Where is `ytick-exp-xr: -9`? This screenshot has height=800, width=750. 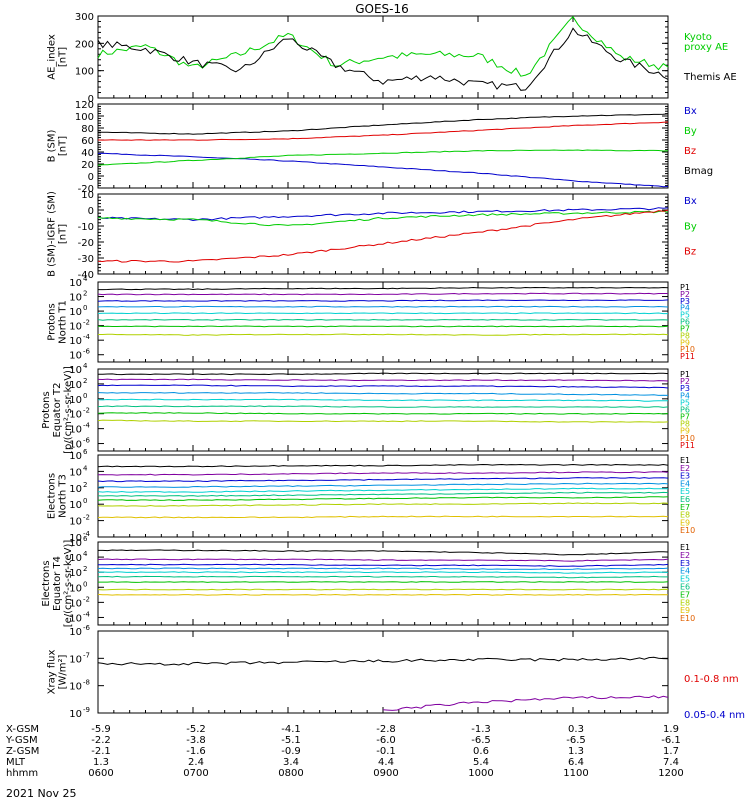 ytick-exp-xr: -9 is located at coordinates (86, 710).